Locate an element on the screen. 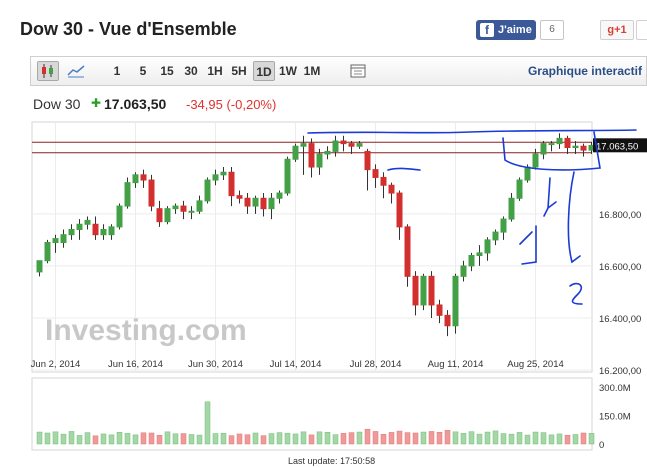 The height and width of the screenshot is (468, 647). period-1w: 1W is located at coordinates (288, 71).